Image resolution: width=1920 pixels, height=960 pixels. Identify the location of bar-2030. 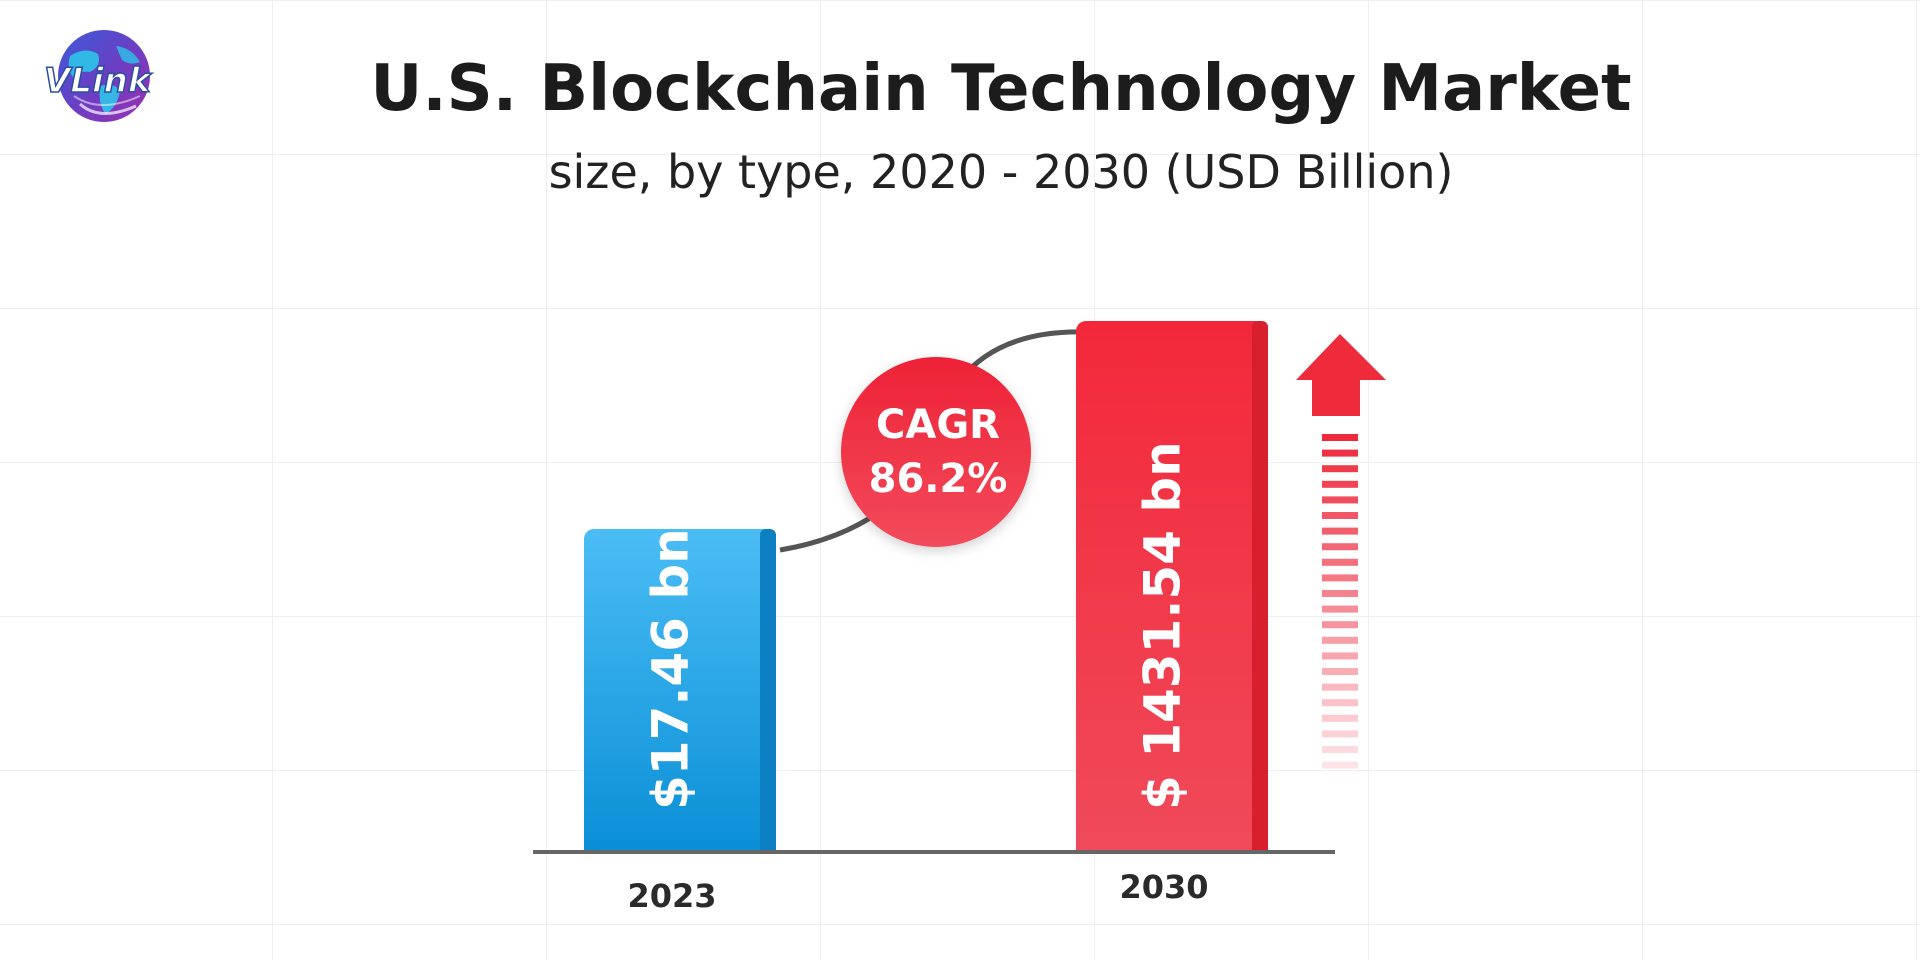
(1172, 586).